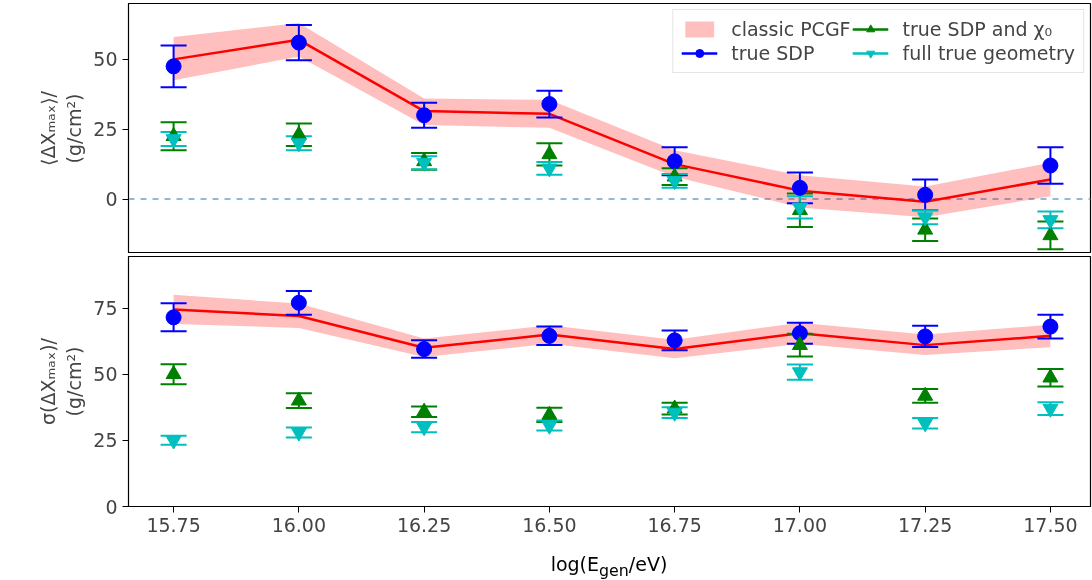 Image resolution: width=1092 pixels, height=580 pixels. I want to click on legend-label: full true geometry, so click(988, 53).